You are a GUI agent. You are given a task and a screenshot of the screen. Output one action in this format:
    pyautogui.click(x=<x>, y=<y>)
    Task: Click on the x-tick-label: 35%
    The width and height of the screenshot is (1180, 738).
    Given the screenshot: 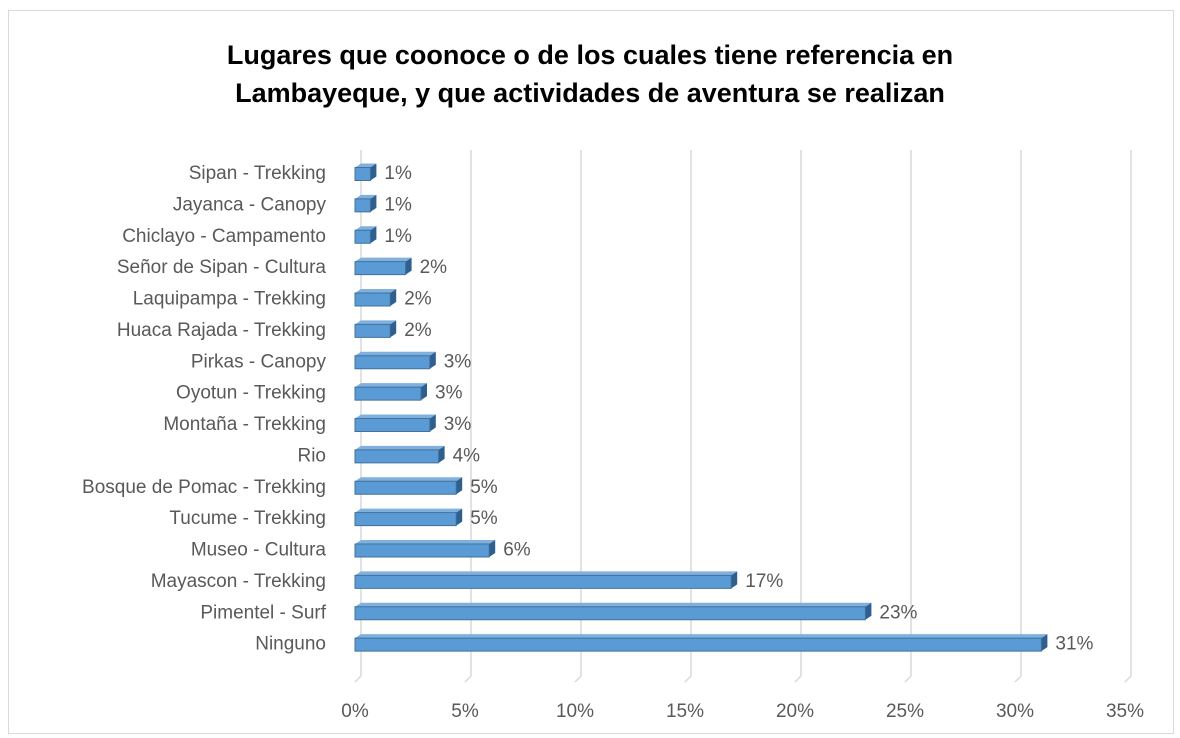 What is the action you would take?
    pyautogui.click(x=1125, y=711)
    